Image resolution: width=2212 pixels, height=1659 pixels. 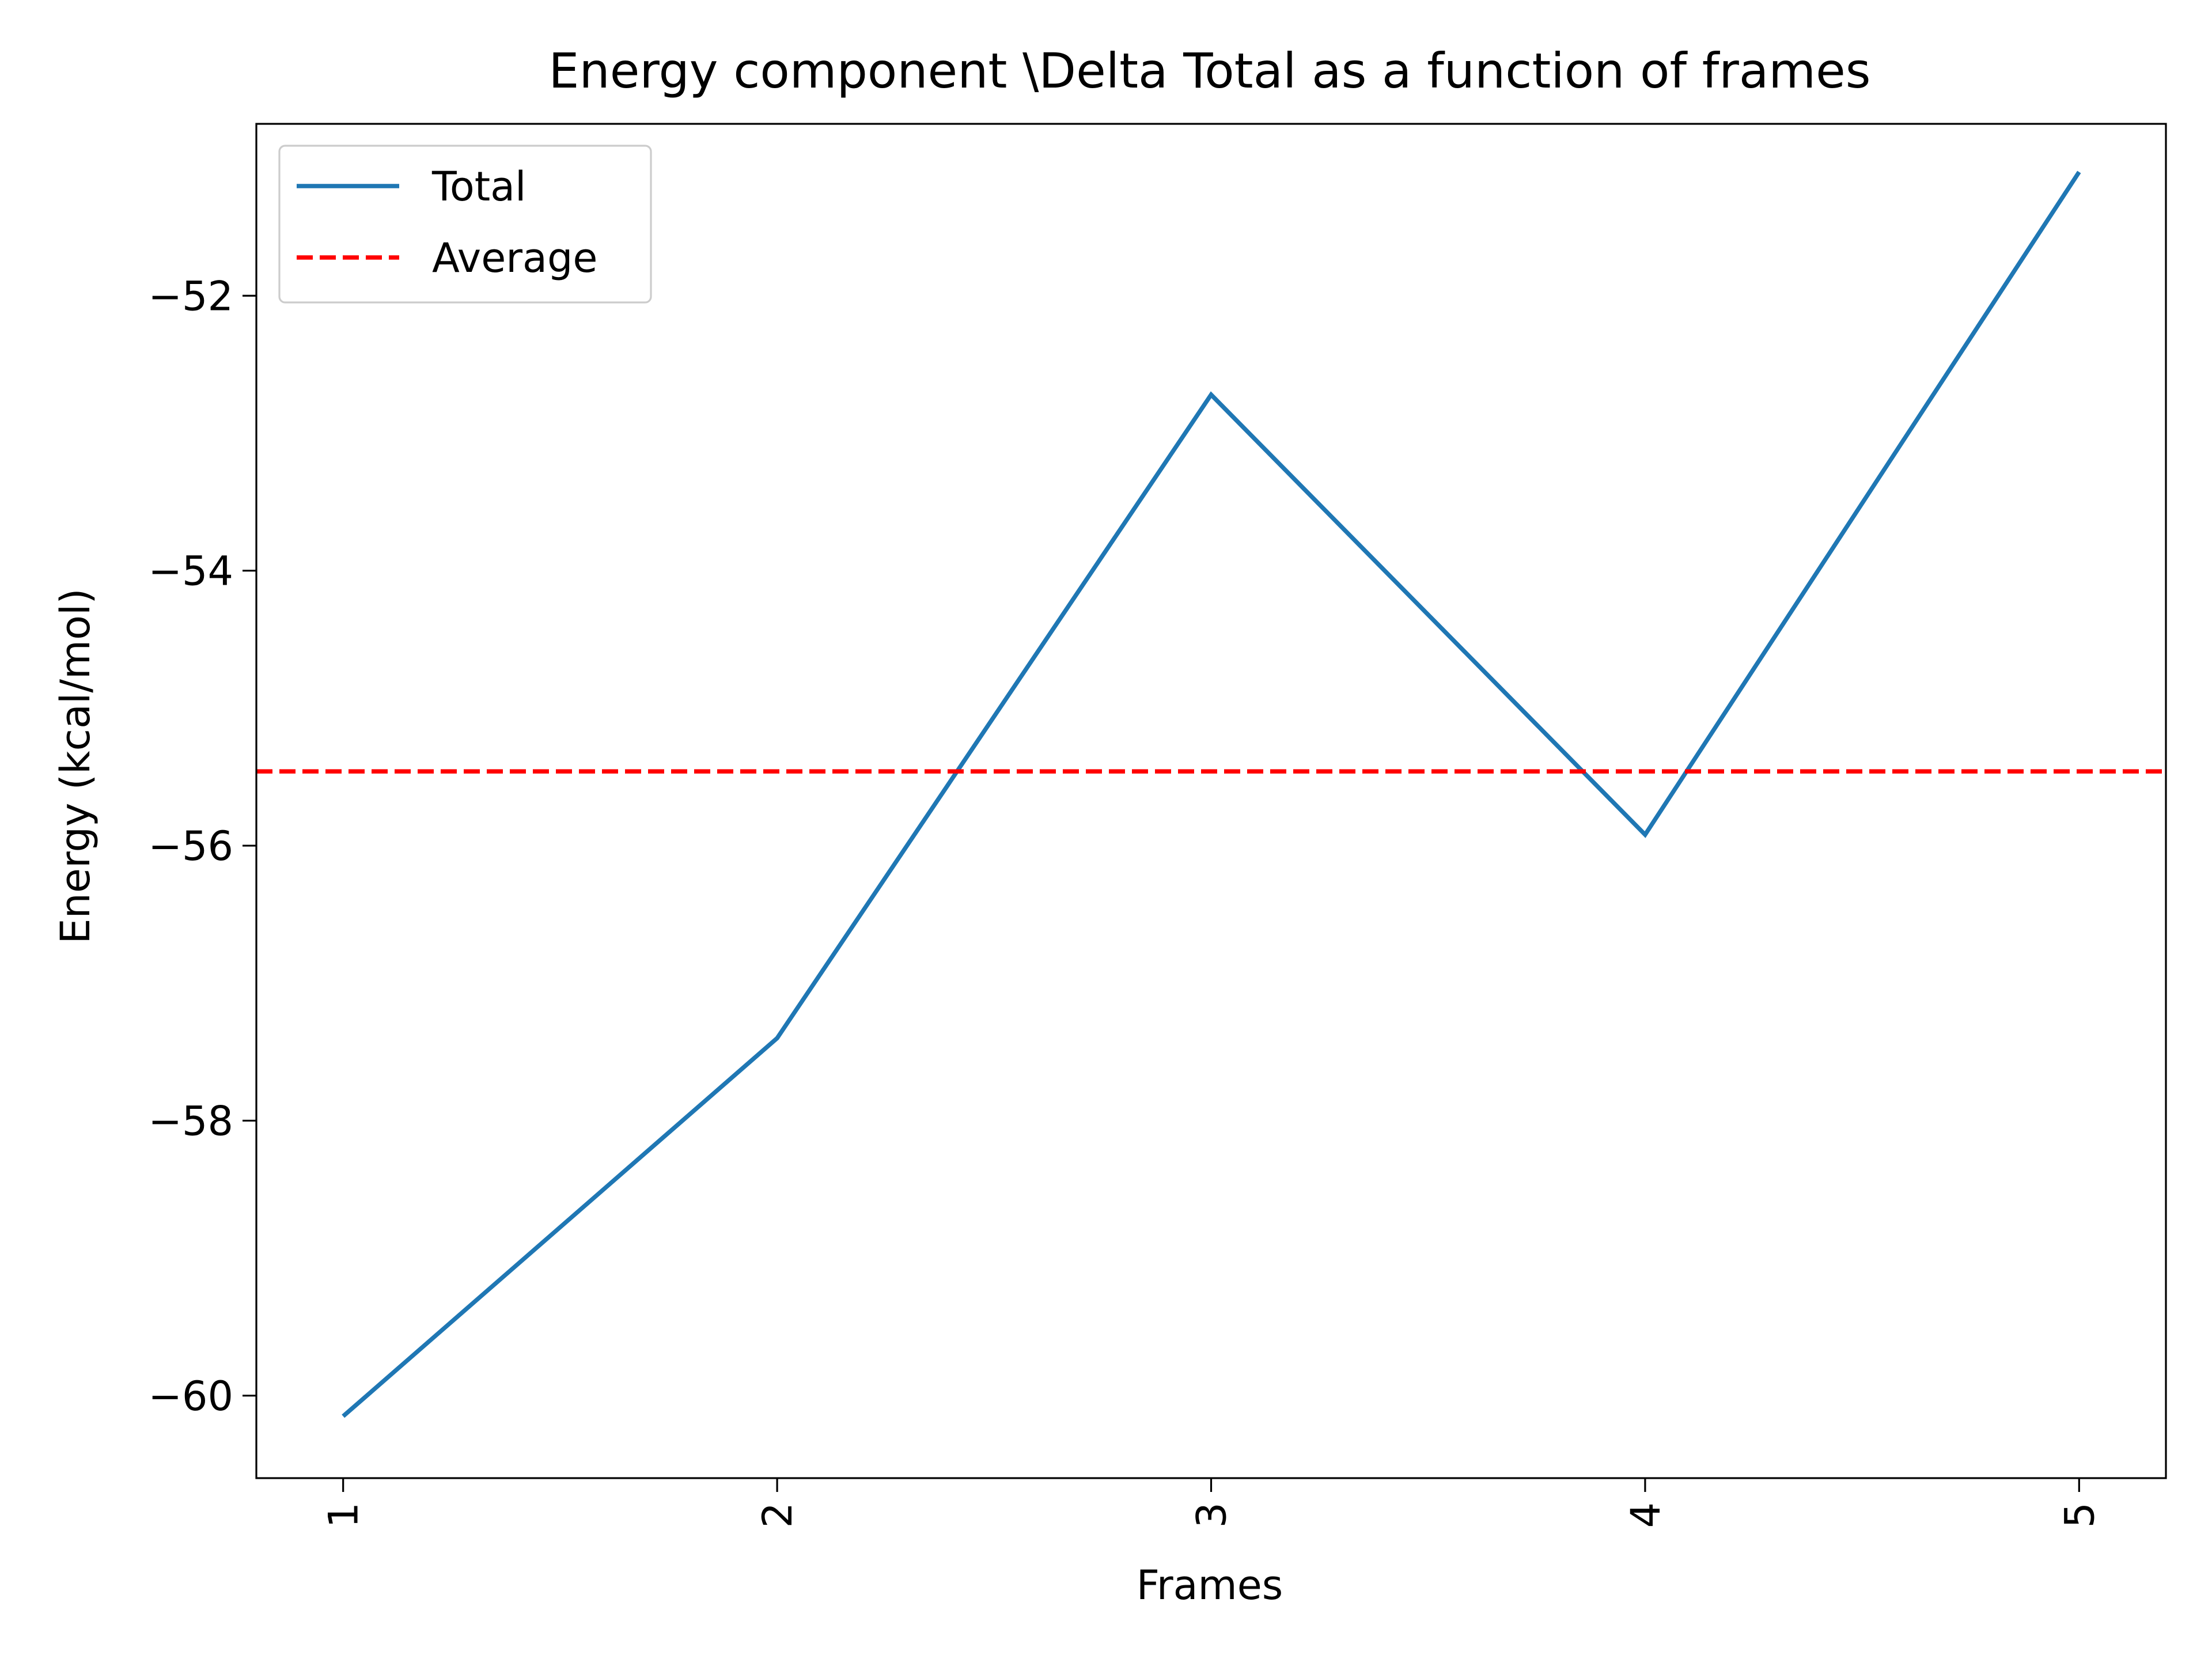 I want to click on legend-label-total: Total, so click(x=478, y=186).